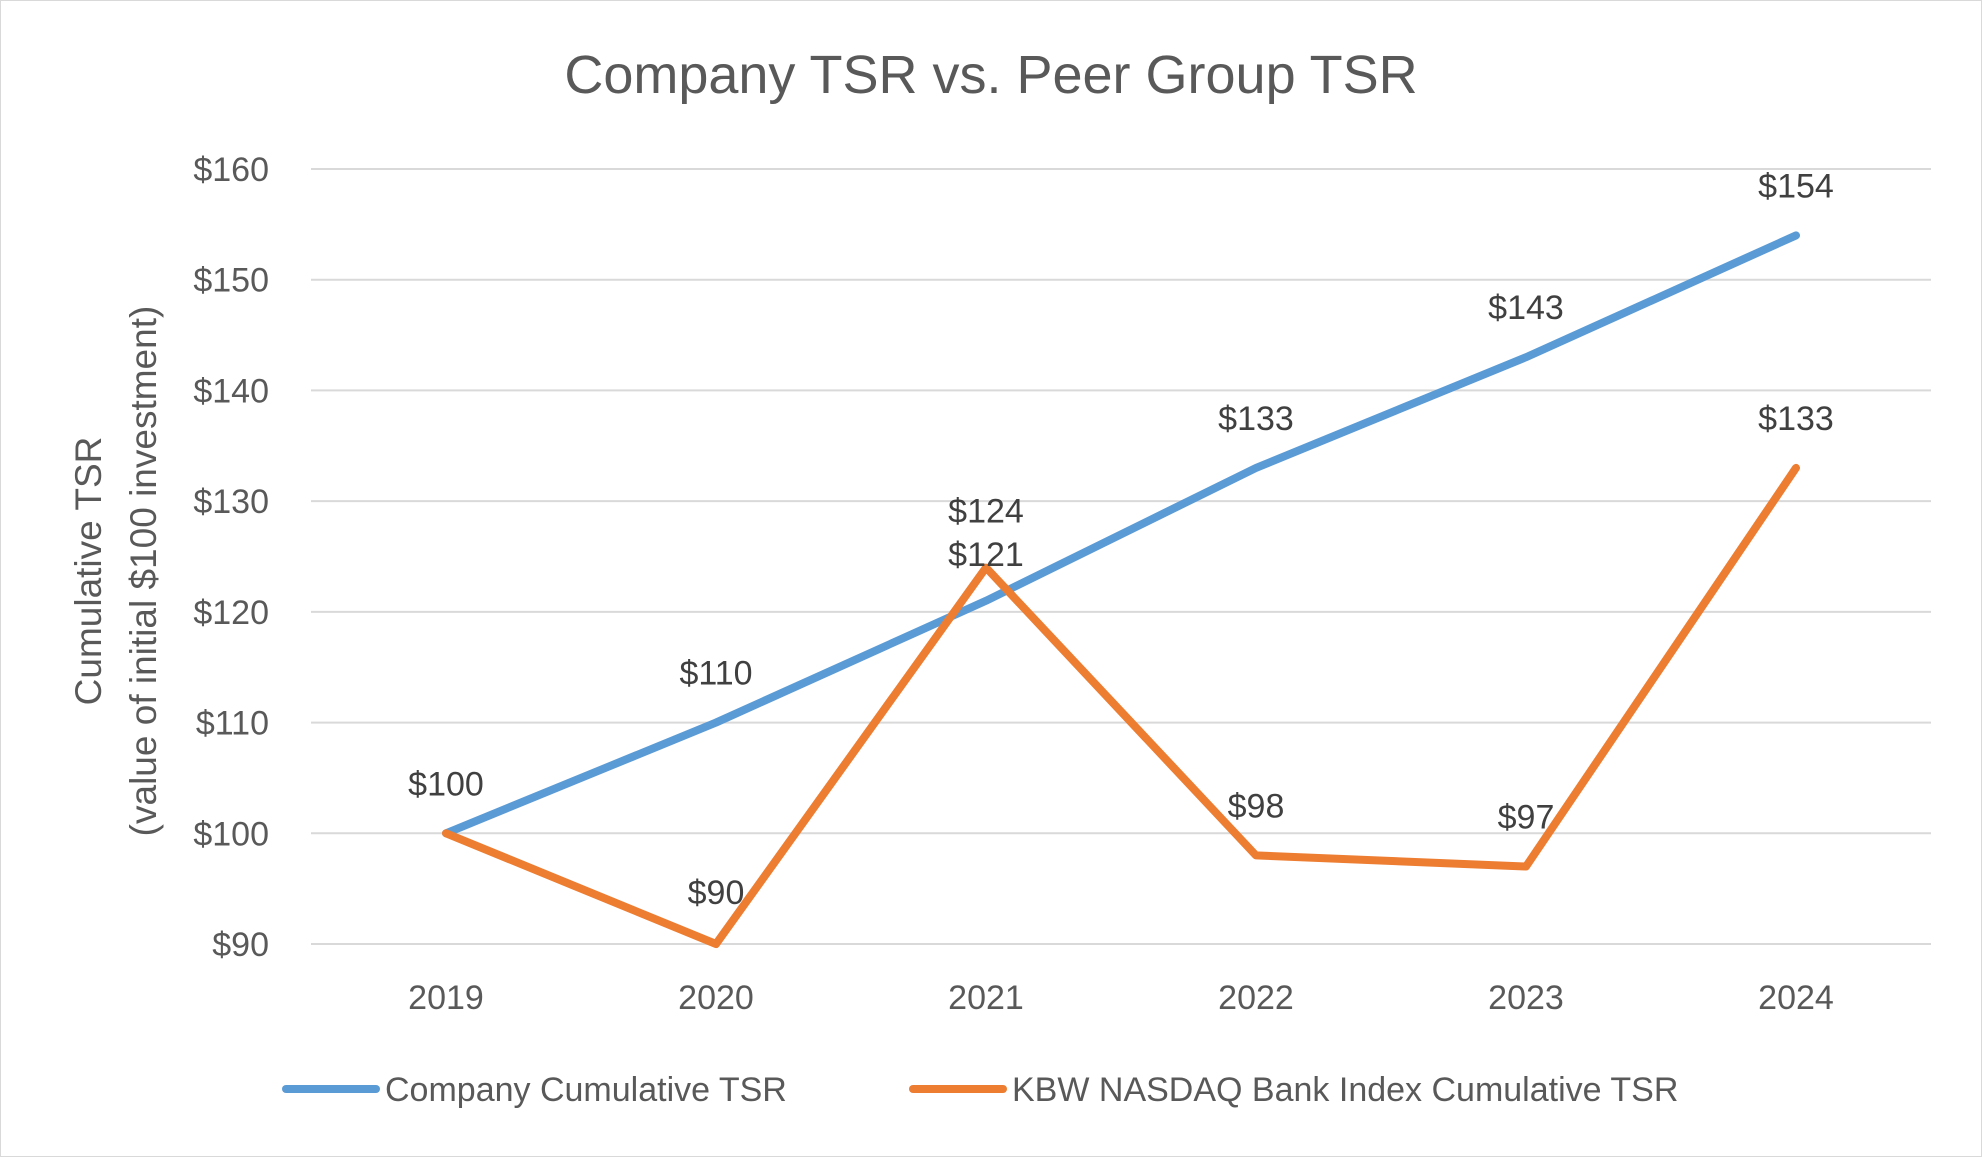 Image resolution: width=1982 pixels, height=1157 pixels. I want to click on x-tick-label: 2020, so click(716, 998).